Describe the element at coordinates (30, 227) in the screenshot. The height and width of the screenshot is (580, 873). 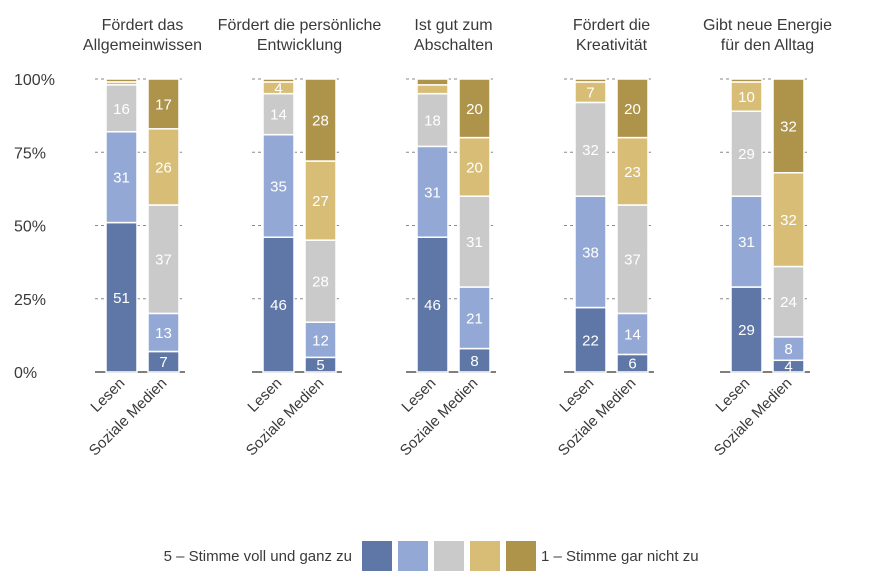
I see `y-tick-label: 50%` at that location.